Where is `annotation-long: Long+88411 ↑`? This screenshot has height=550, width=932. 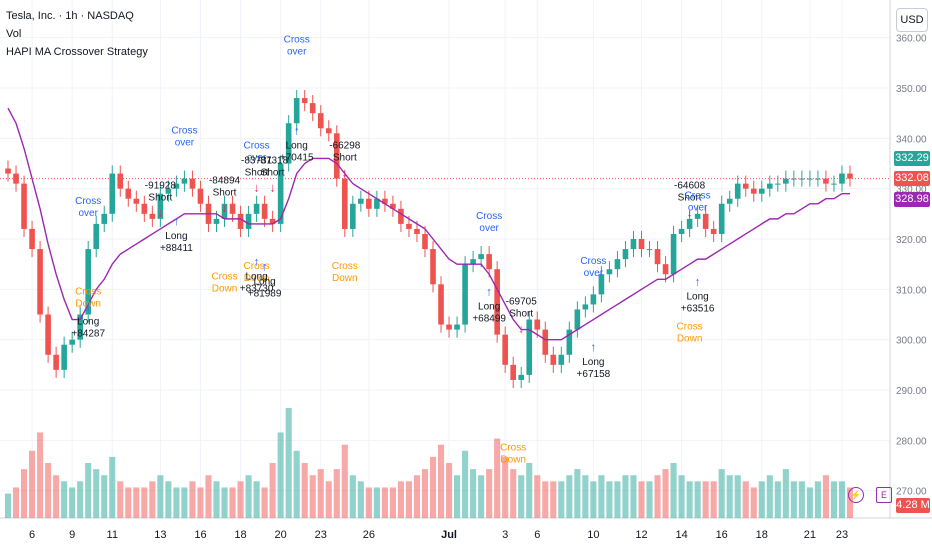
annotation-long: Long+88411 ↑ is located at coordinates (176, 234).